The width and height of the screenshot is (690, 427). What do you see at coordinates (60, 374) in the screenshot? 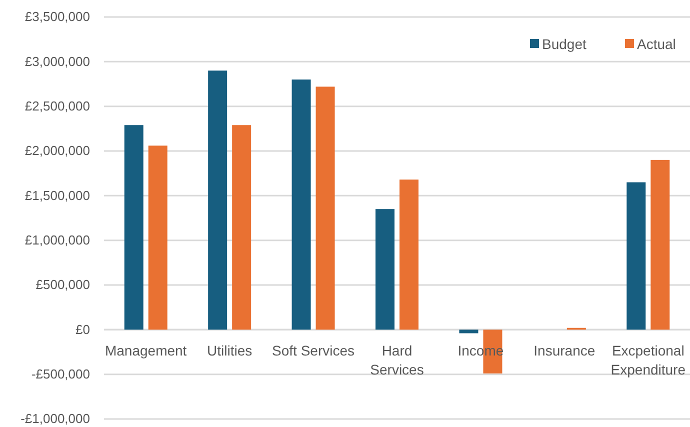
I see `y-tick-label: -£500,000` at bounding box center [60, 374].